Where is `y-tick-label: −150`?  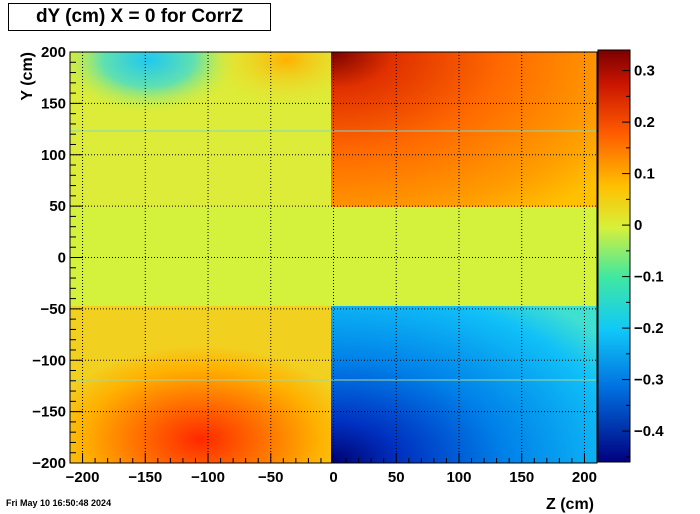
y-tick-label: −150 is located at coordinates (49, 412).